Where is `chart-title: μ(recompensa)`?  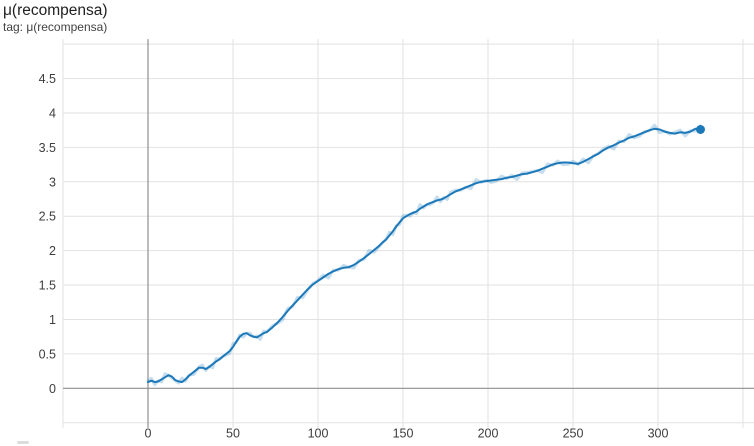
chart-title: μ(recompensa) is located at coordinates (55, 10).